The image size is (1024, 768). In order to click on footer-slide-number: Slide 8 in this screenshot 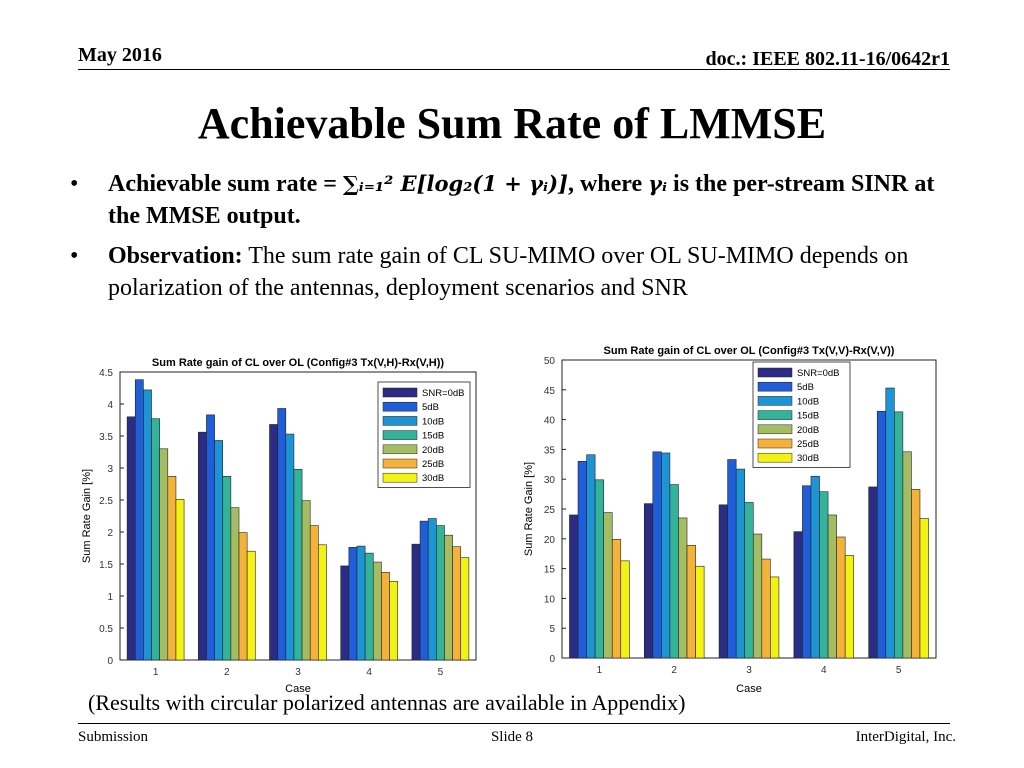, I will do `click(512, 737)`.